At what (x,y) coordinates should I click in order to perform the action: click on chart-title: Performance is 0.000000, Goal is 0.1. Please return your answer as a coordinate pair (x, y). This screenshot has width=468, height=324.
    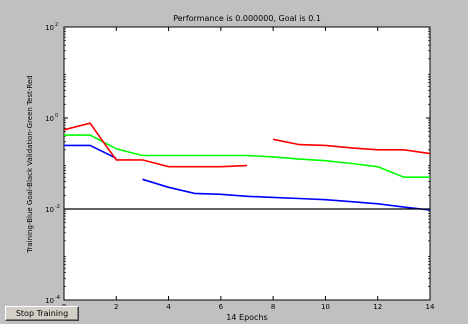
    Looking at the image, I should click on (247, 18).